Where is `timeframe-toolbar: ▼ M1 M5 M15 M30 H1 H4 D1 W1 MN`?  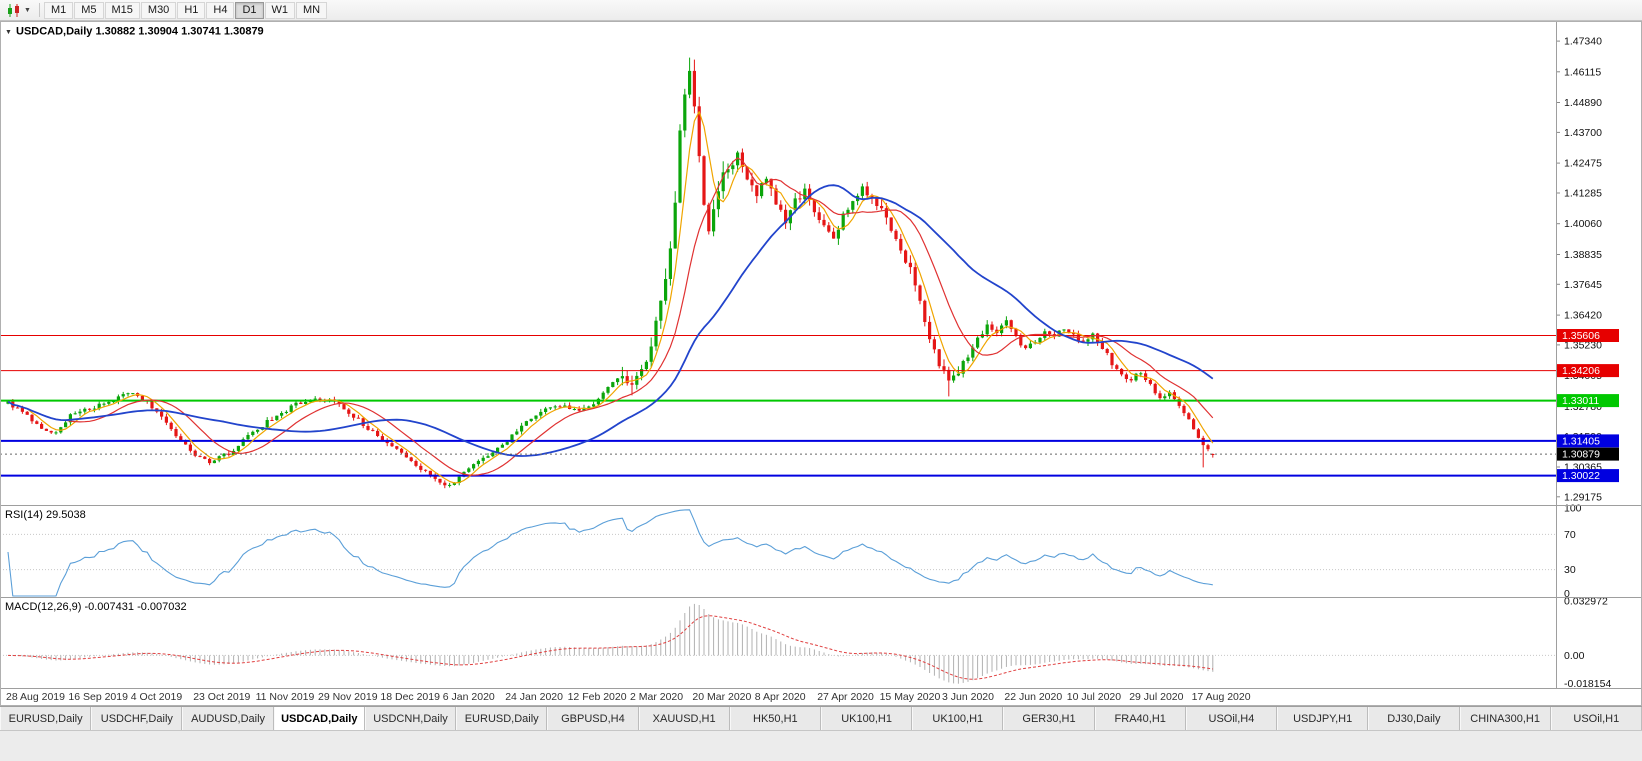
timeframe-toolbar: ▼ M1 M5 M15 M30 H1 H4 D1 W1 MN is located at coordinates (821, 10).